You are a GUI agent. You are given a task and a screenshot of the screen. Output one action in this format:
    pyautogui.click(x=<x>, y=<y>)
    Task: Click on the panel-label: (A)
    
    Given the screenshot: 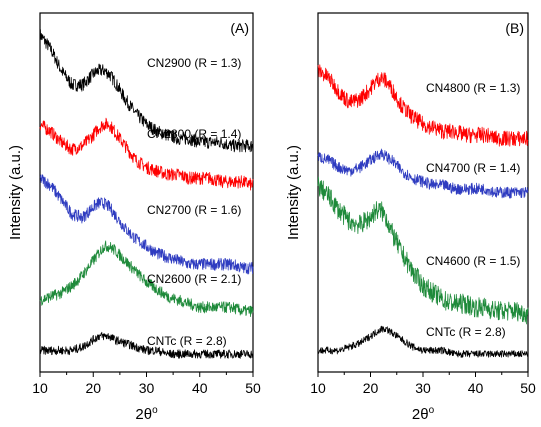 What is the action you would take?
    pyautogui.click(x=239, y=28)
    